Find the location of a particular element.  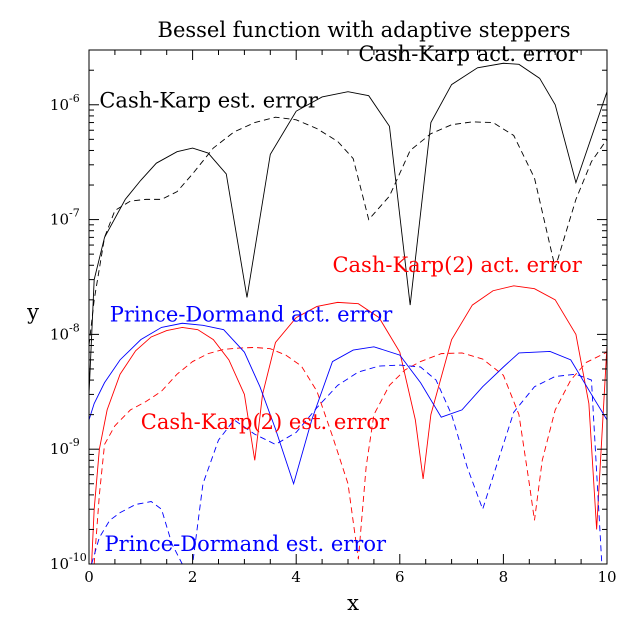

series-label-4: Cash-Karp(2) est. error is located at coordinates (265, 422).